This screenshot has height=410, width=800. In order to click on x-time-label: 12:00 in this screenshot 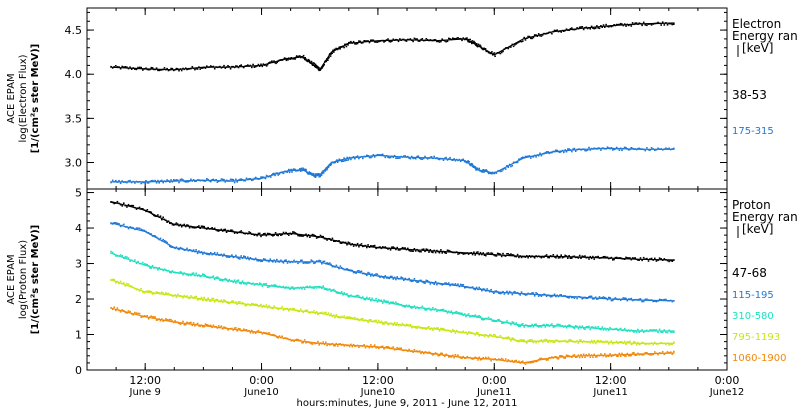, I will do `click(145, 380)`.